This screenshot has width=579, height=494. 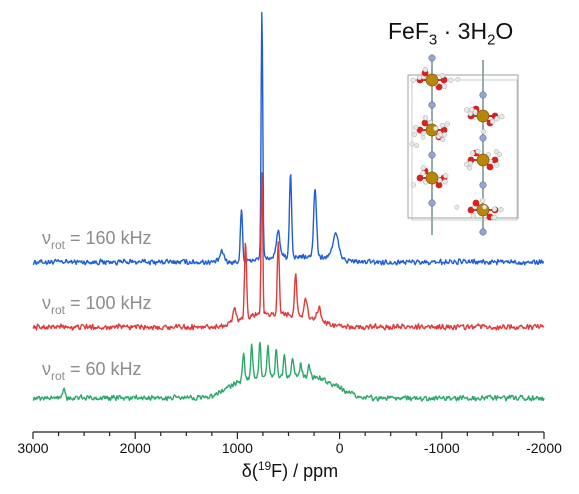 I want to click on chart-title: FeF3 · 3H2O, so click(x=451, y=33).